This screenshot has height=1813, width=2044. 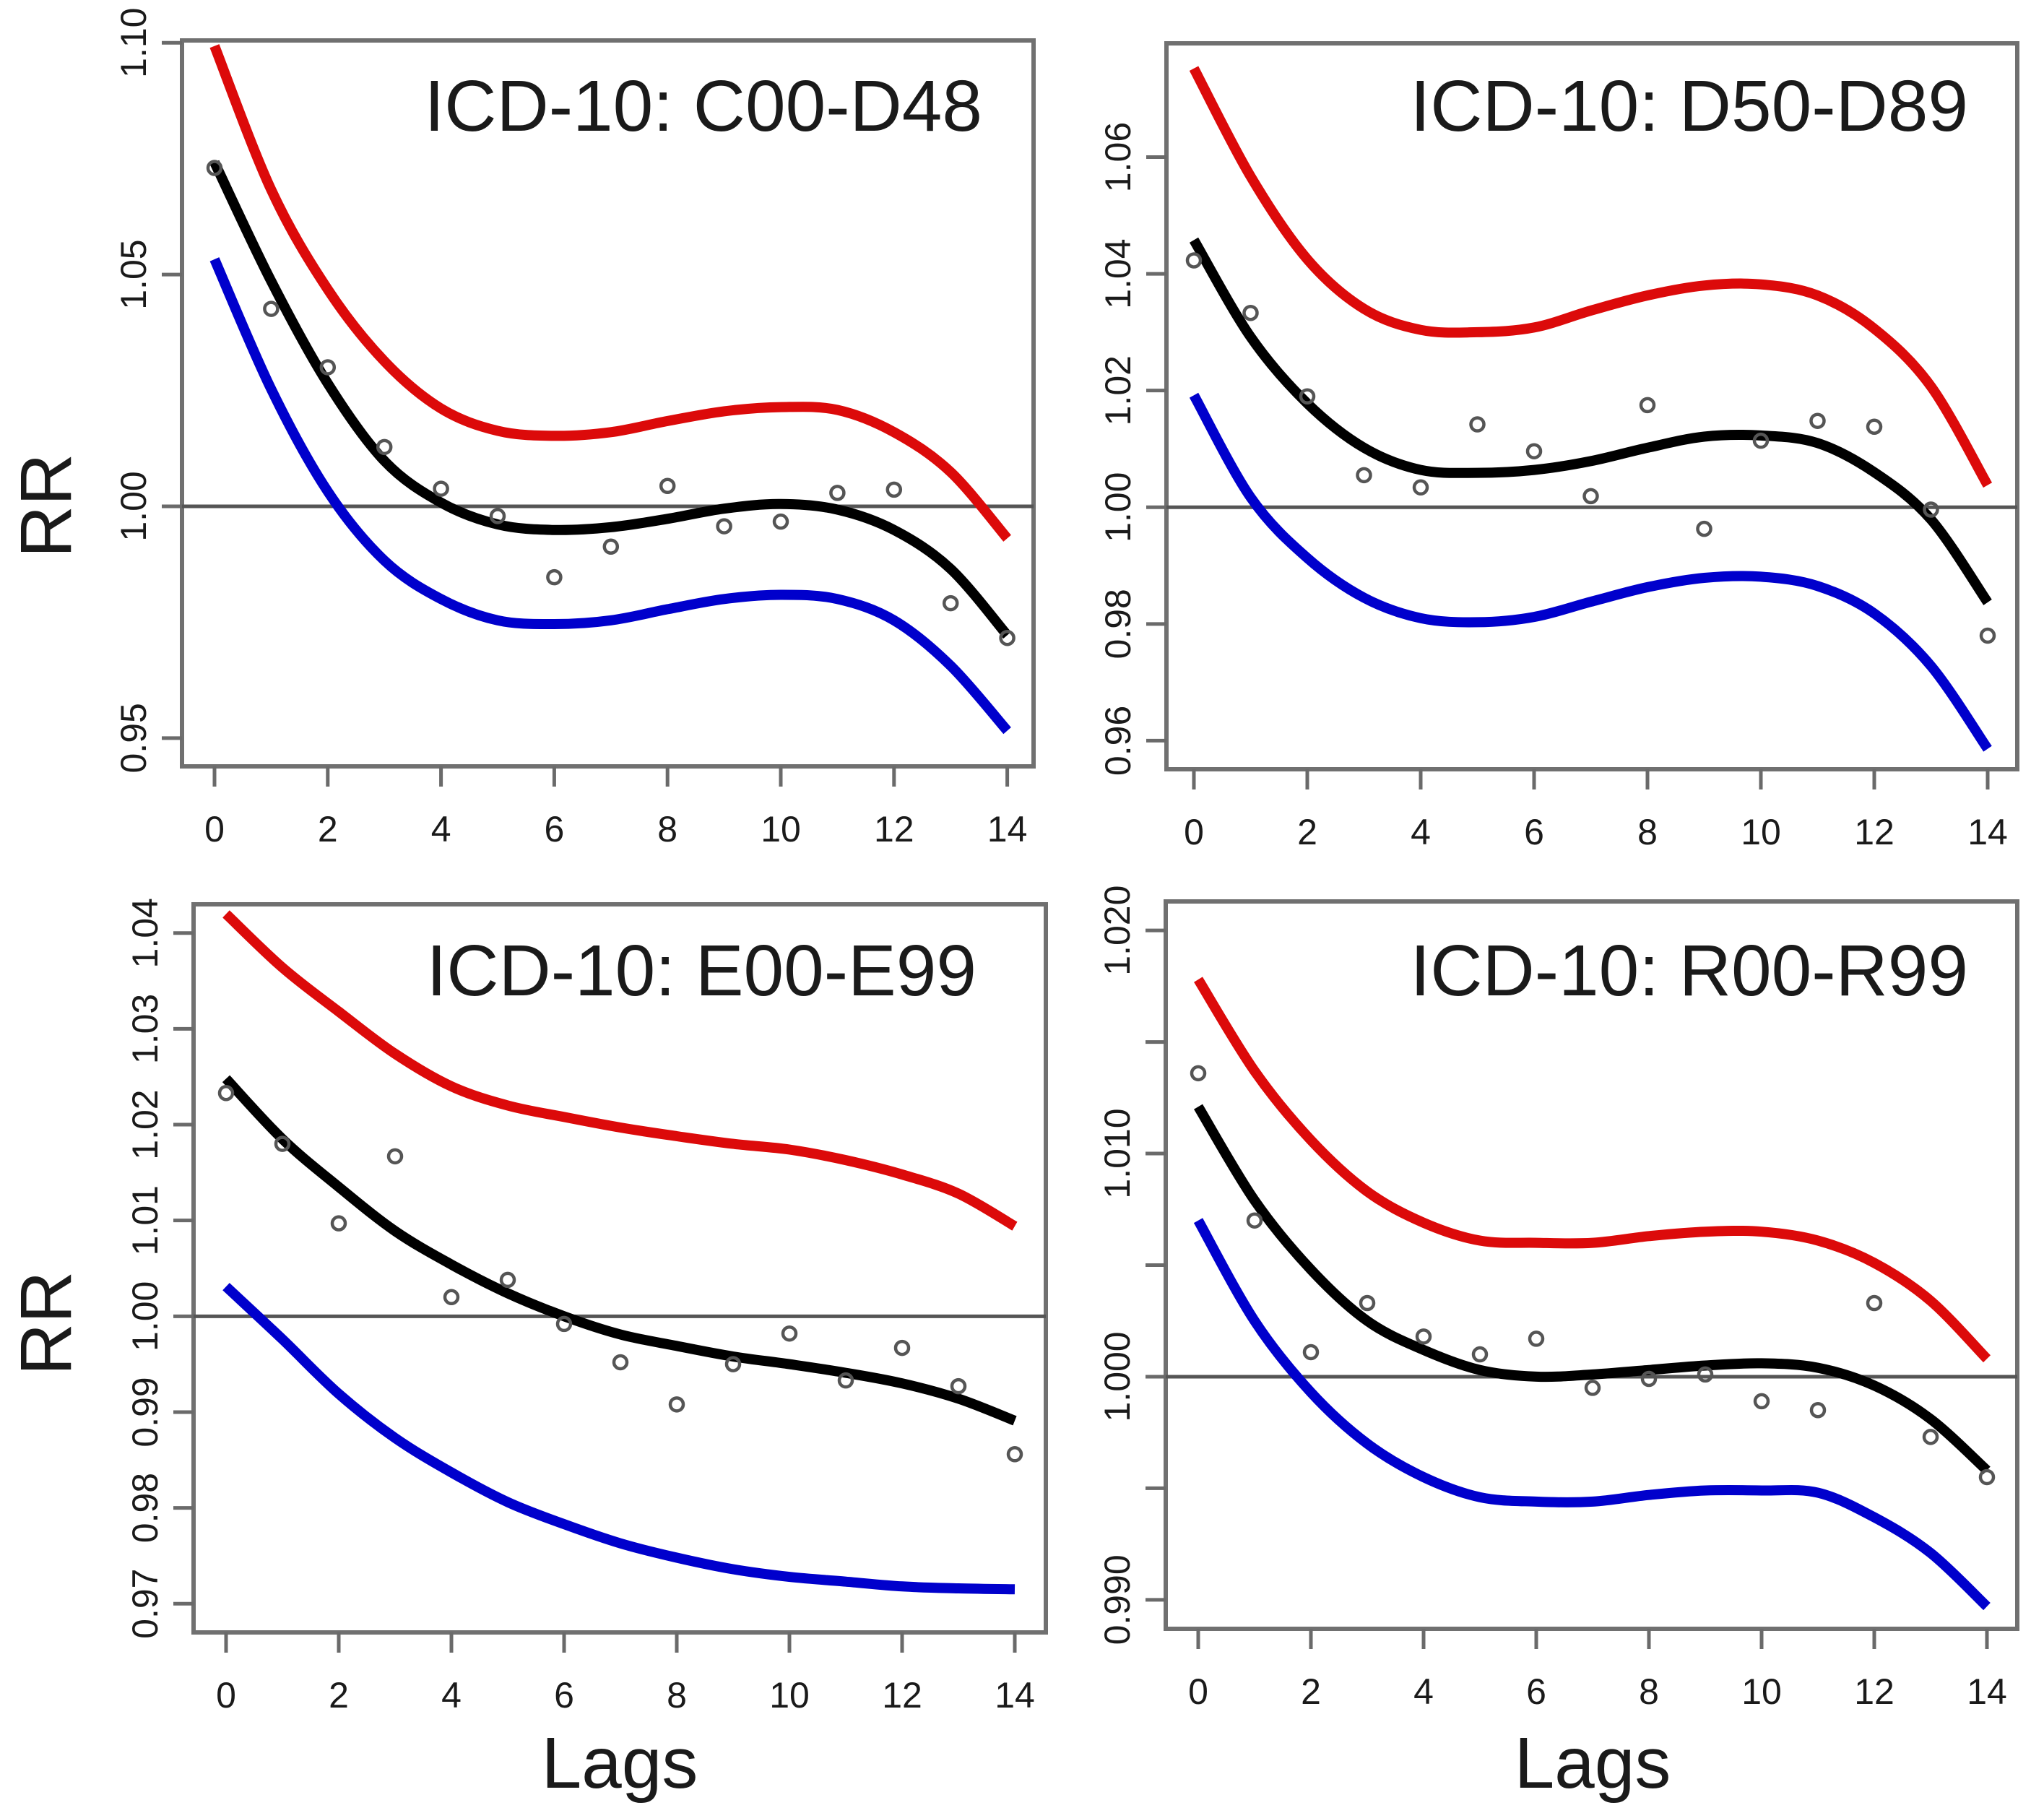 What do you see at coordinates (147, 391) in the screenshot?
I see `y-axis: 0.95 1.00 1.05 1.10` at bounding box center [147, 391].